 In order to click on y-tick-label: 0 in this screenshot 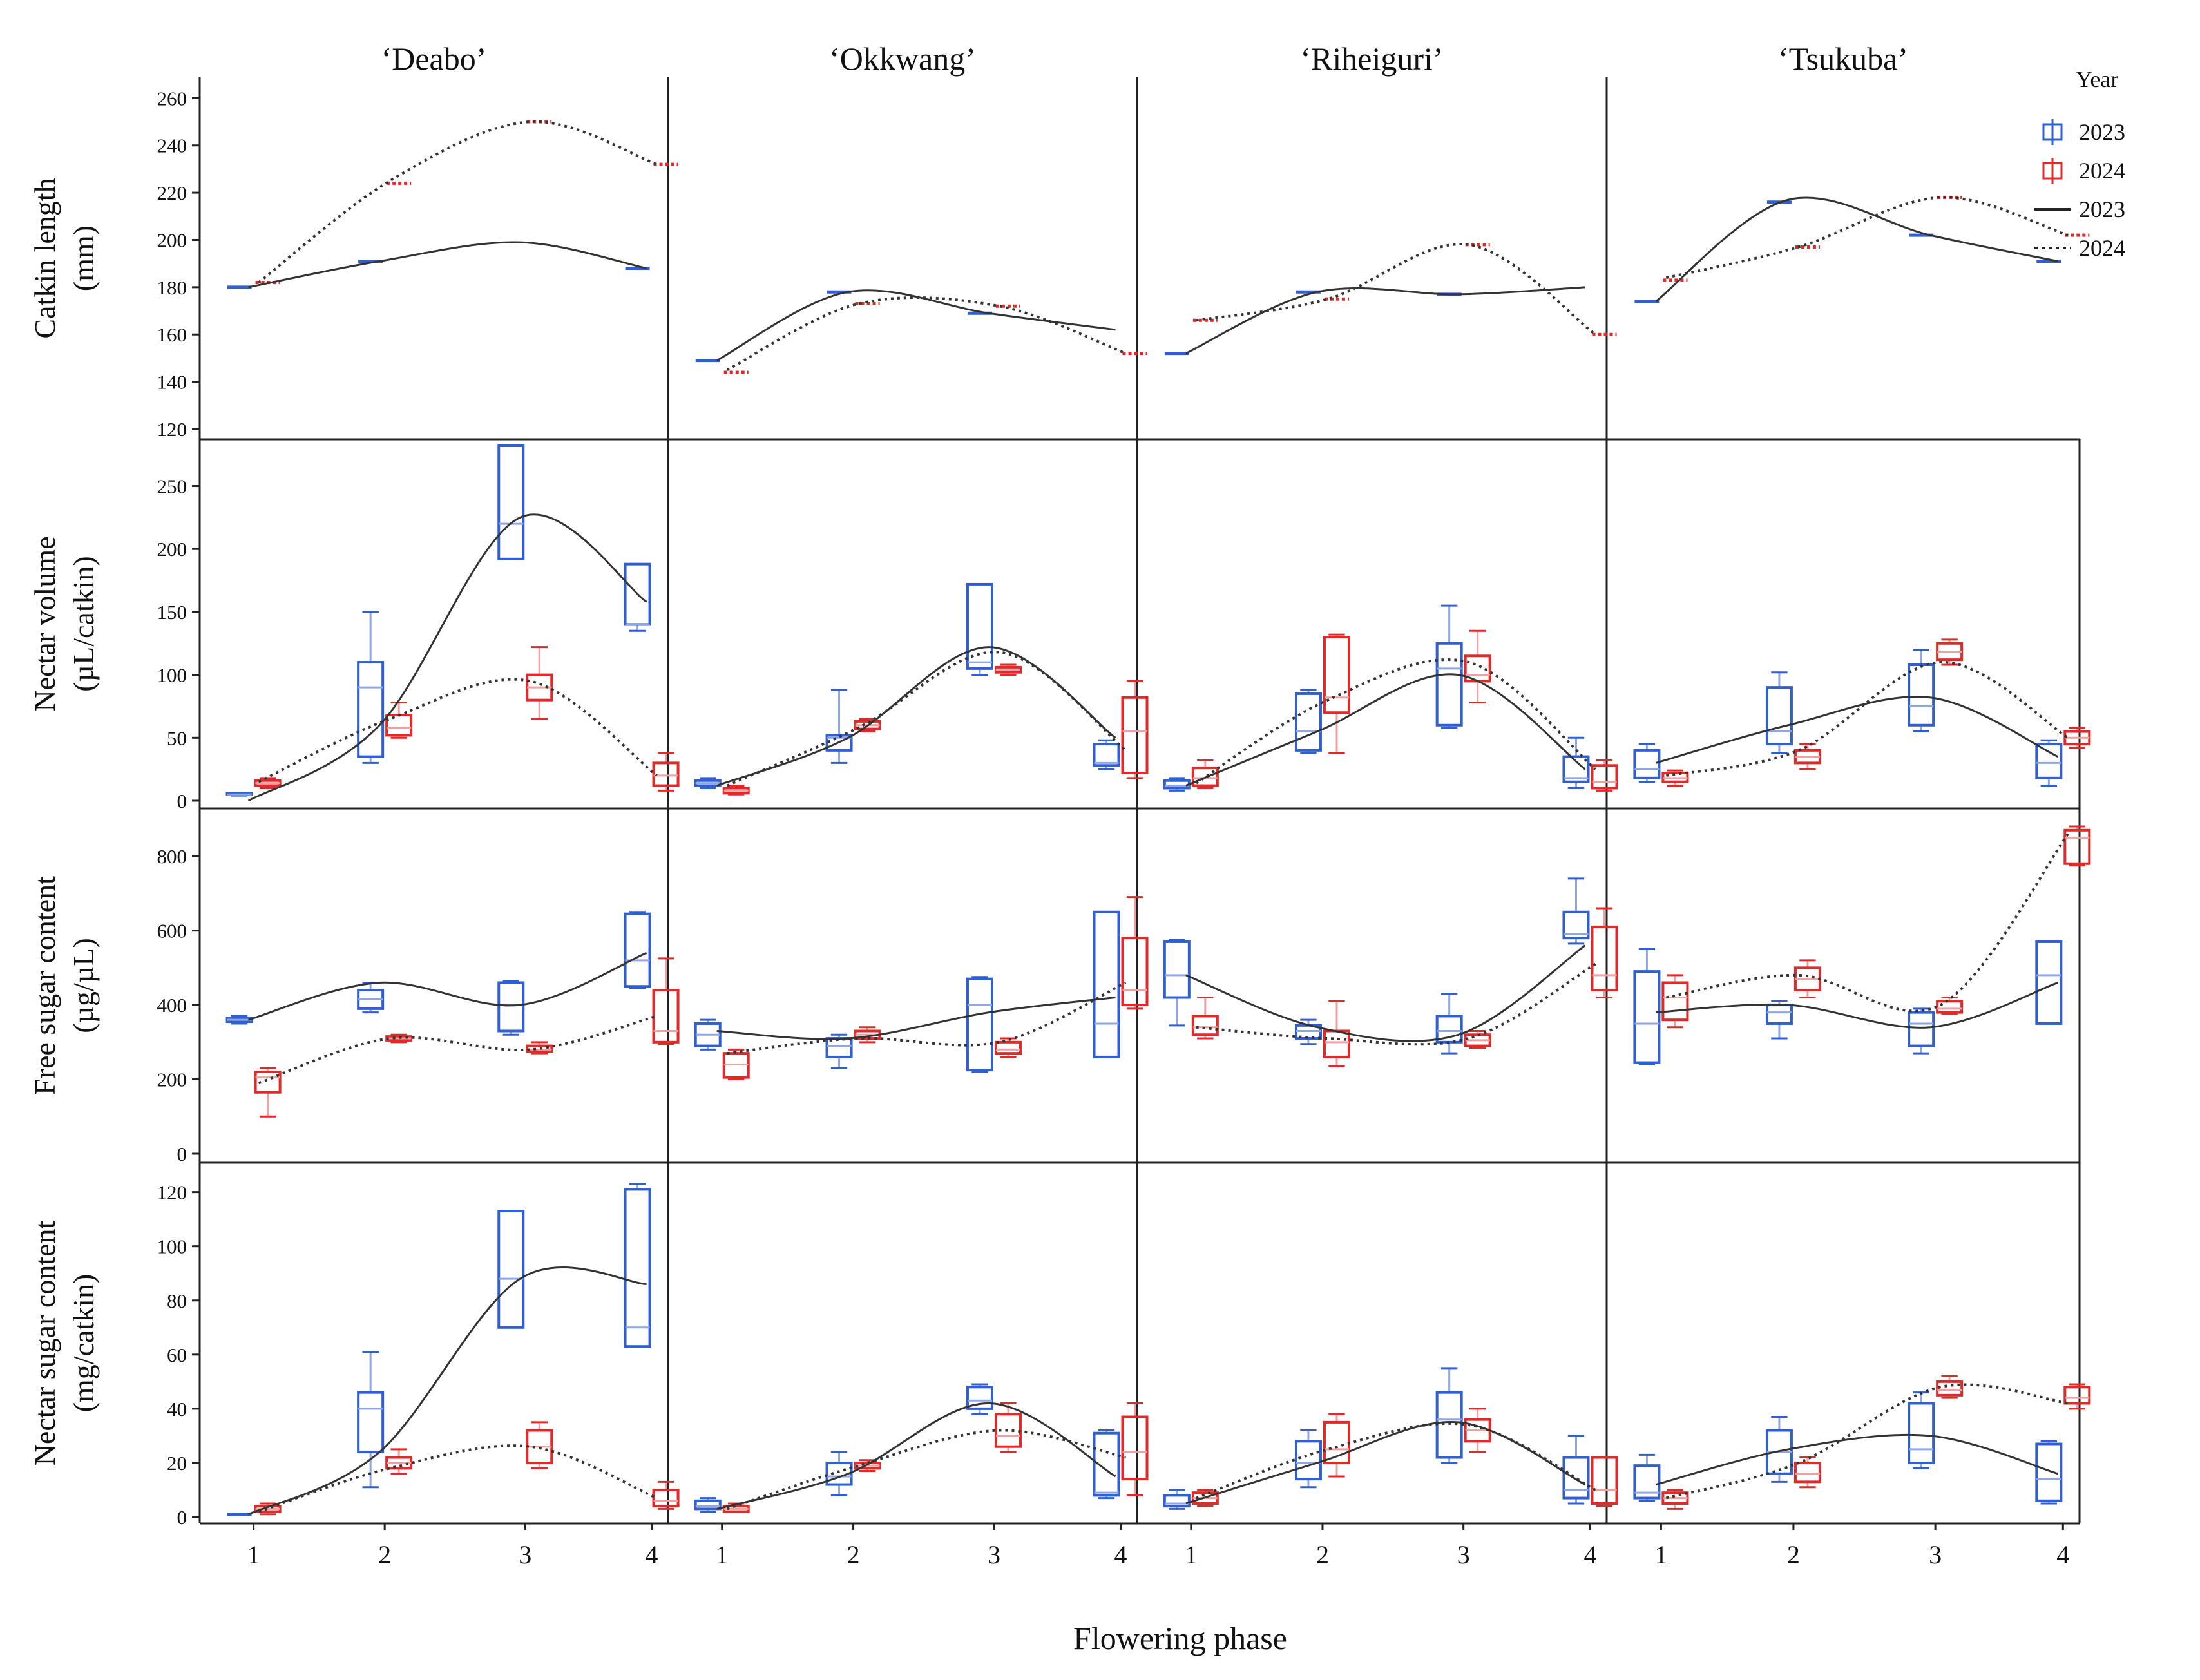, I will do `click(182, 801)`.